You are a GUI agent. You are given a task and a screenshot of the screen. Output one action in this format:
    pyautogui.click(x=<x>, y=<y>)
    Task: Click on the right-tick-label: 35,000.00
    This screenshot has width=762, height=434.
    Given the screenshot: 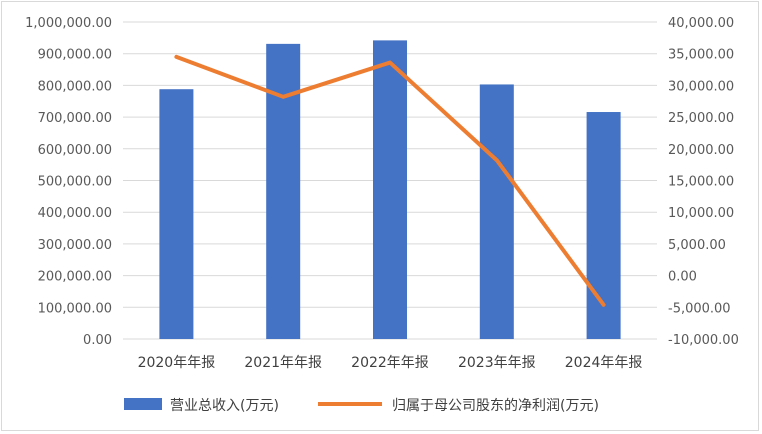 What is the action you would take?
    pyautogui.click(x=701, y=55)
    